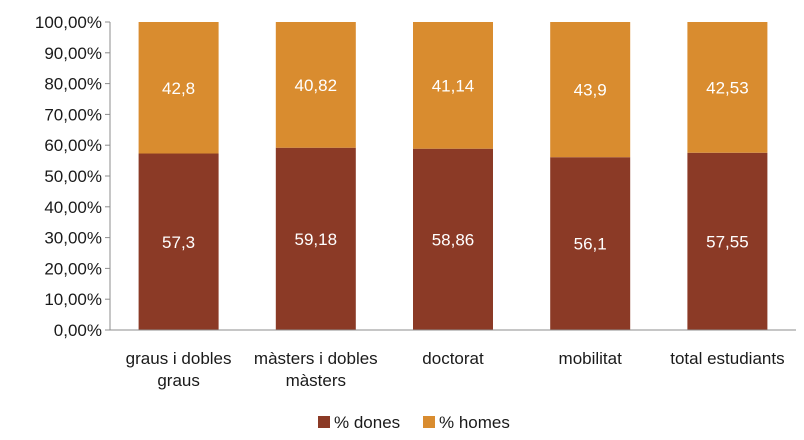  Describe the element at coordinates (591, 358) in the screenshot. I see `x-tick-label: mobilitat` at that location.